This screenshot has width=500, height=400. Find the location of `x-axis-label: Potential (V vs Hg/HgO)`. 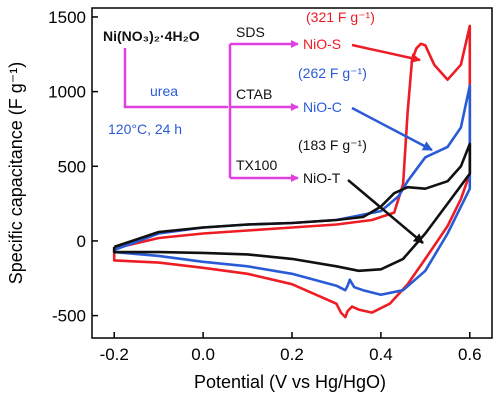

x-axis-label: Potential (V vs Hg/HgO) is located at coordinates (290, 382).